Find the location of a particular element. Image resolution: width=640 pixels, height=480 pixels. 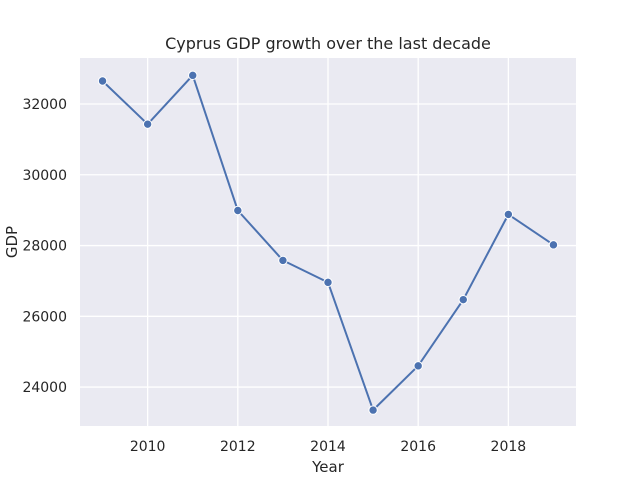

y-tick-label: 28000 is located at coordinates (44, 247).